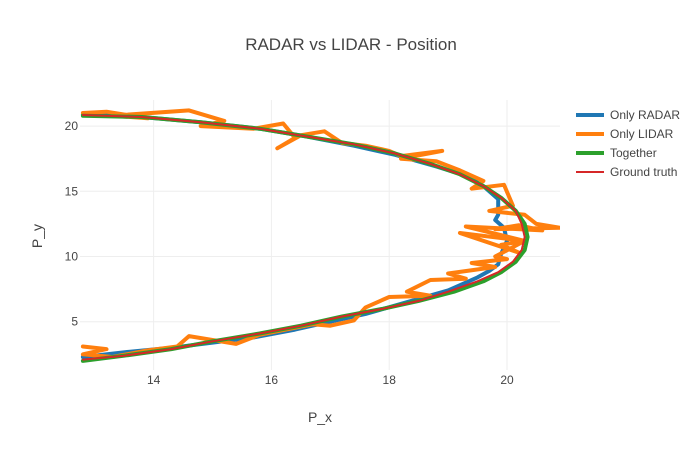 This screenshot has height=450, width=700. Describe the element at coordinates (272, 380) in the screenshot. I see `x-tick-label-1: 16` at that location.